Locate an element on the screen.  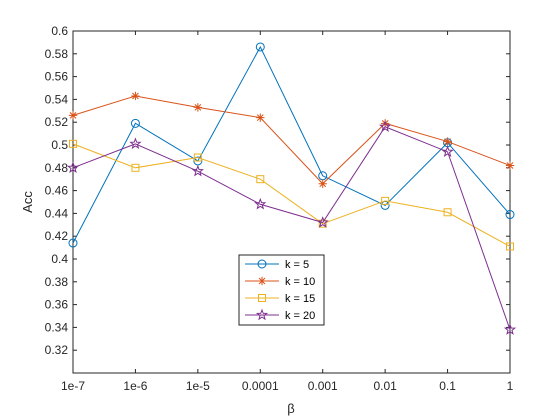
legend-entry: k = 20 is located at coordinates (280, 315).